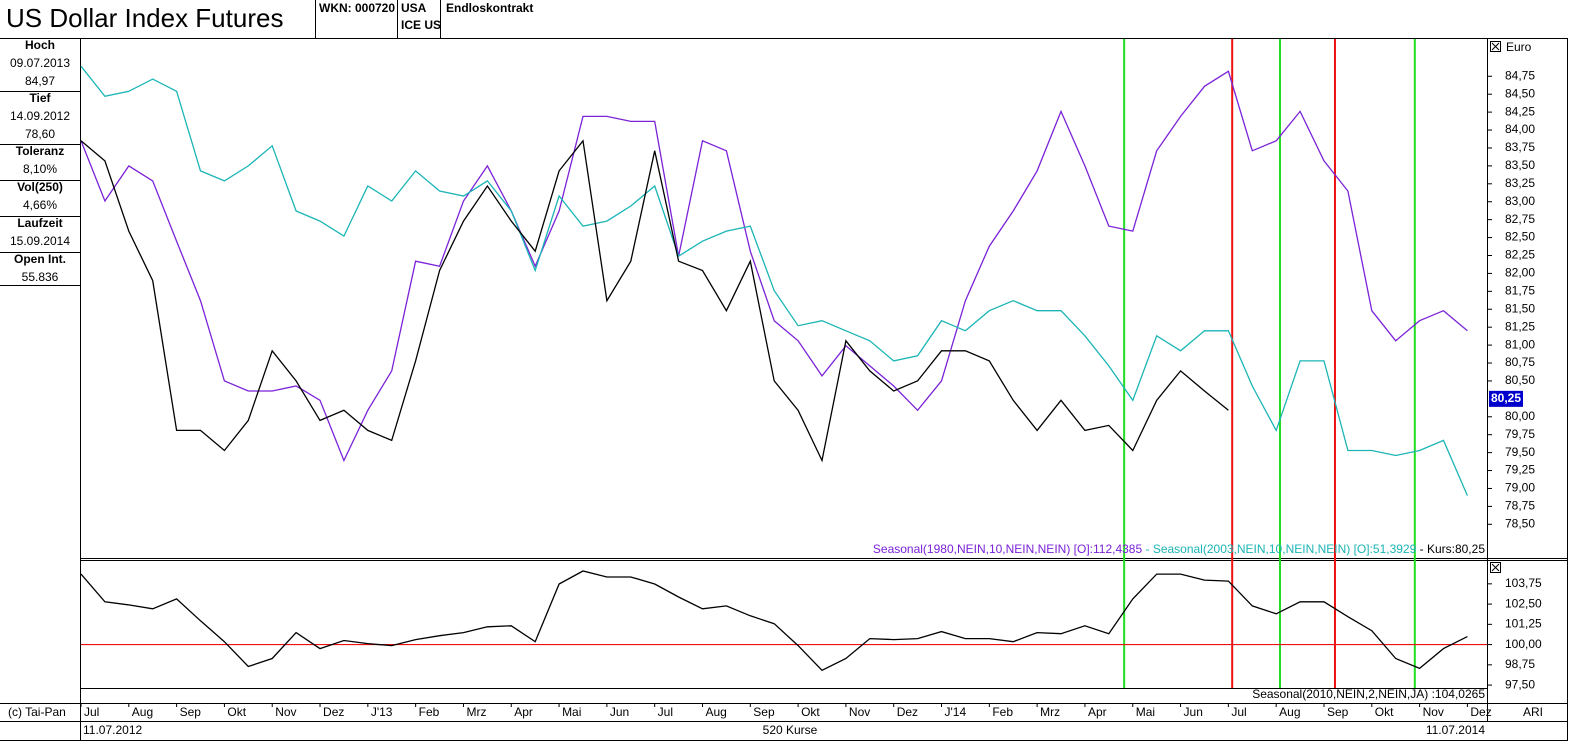  What do you see at coordinates (40, 134) in the screenshot?
I see `stat-value: 78,60` at bounding box center [40, 134].